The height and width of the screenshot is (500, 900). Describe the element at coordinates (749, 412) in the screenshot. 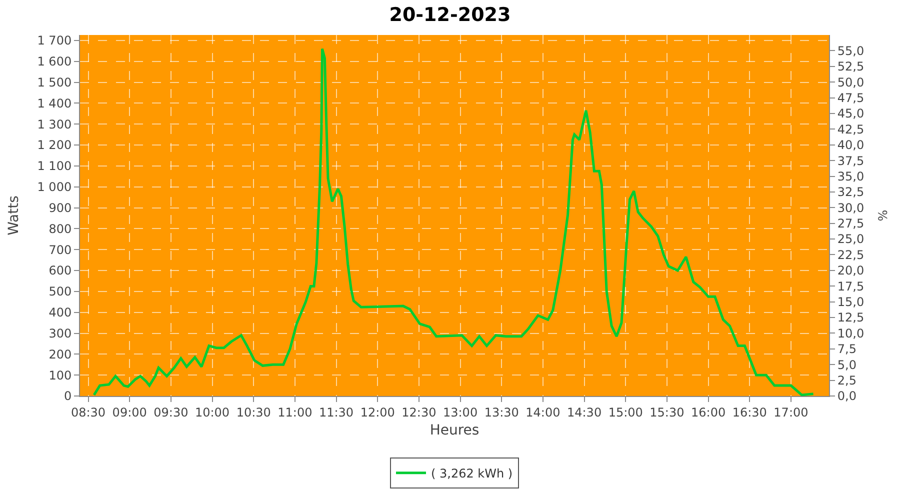

I see `x-tick-label: 16:30` at that location.